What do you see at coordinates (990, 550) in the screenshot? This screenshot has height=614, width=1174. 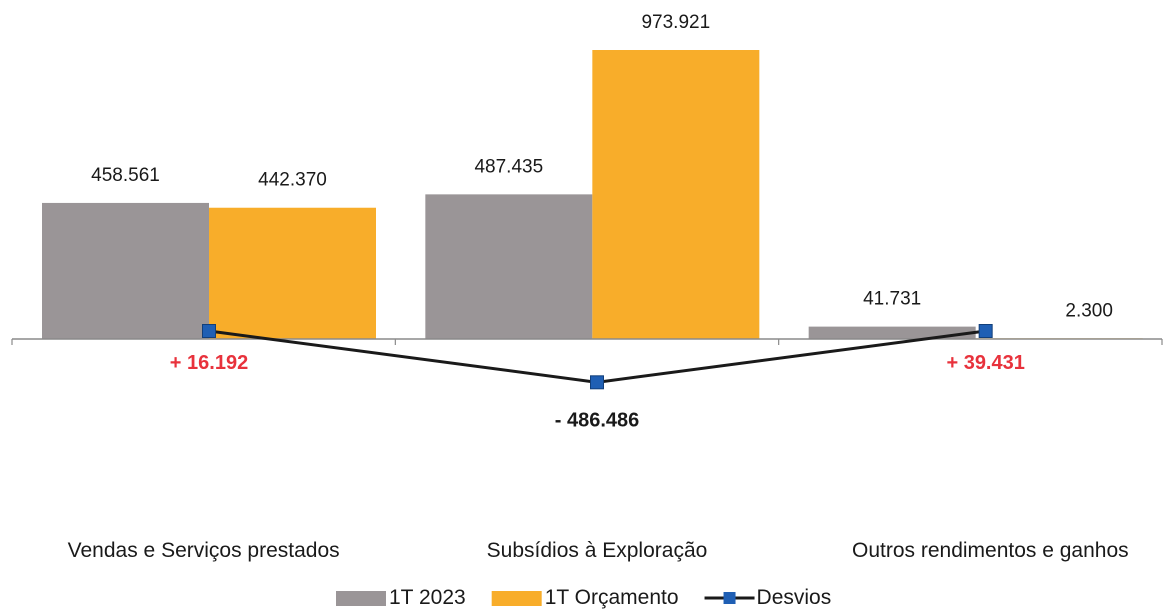 I see `category-label: Outros rendimentos e ganhos` at bounding box center [990, 550].